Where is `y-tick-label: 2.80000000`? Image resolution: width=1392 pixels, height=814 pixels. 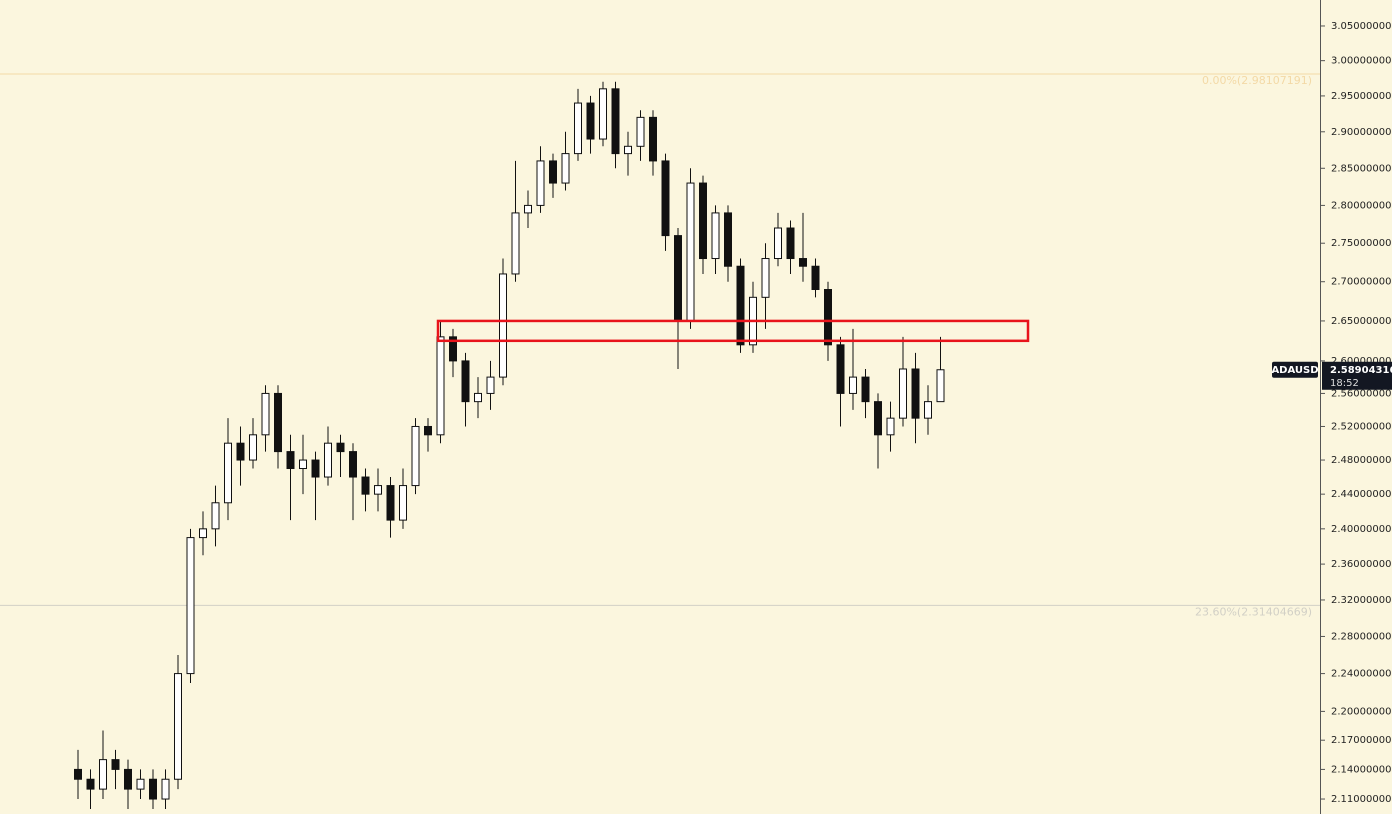 y-tick-label: 2.80000000 is located at coordinates (1361, 205).